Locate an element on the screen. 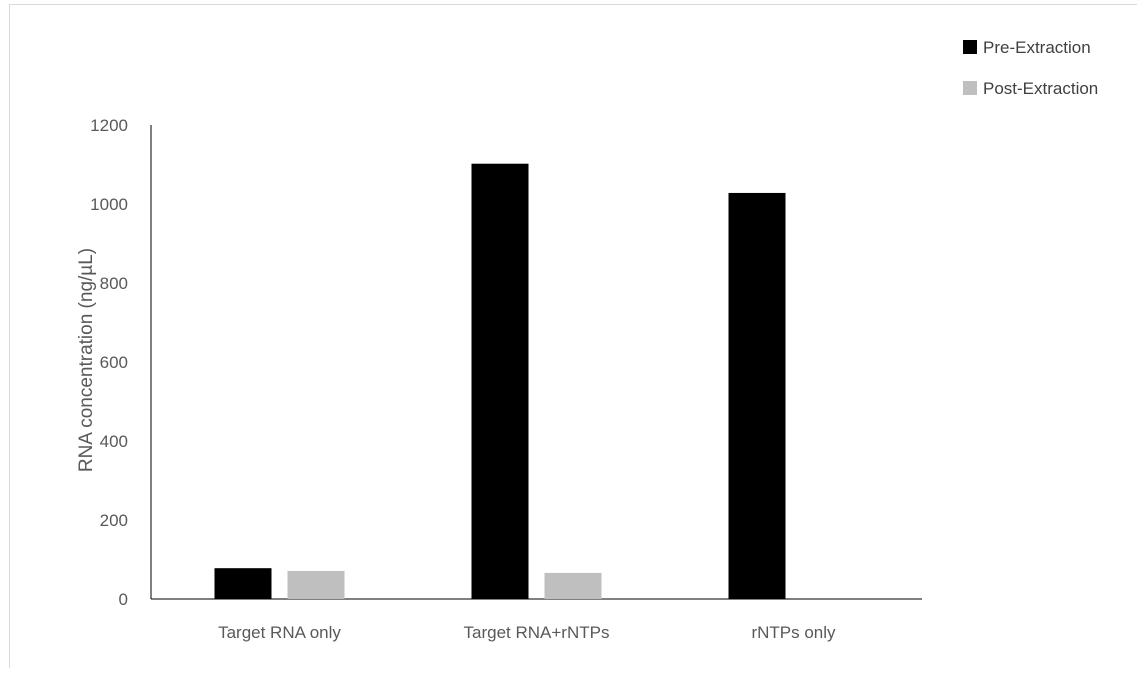 The width and height of the screenshot is (1145, 673). x-tick-label: rNTPs only is located at coordinates (793, 632).